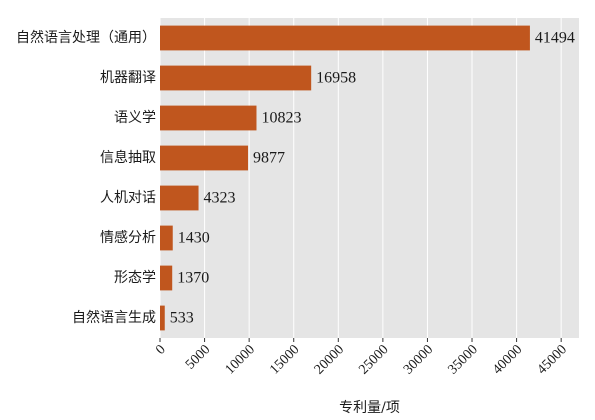 The width and height of the screenshot is (595, 420). Describe the element at coordinates (198, 357) in the screenshot. I see `x-tick-label: 5000` at that location.